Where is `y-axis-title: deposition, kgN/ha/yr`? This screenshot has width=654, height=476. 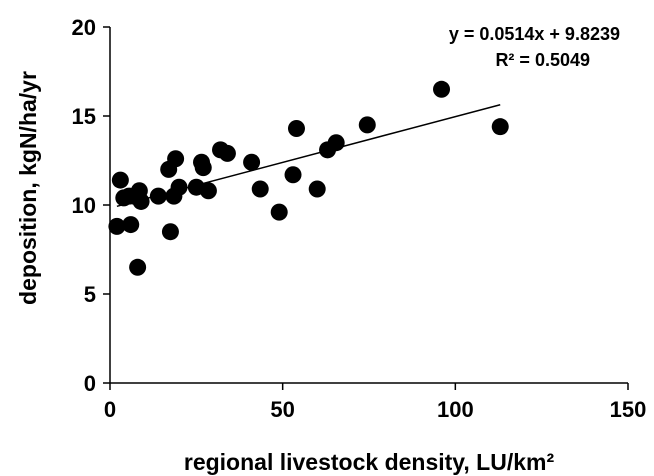 y-axis-title: deposition, kgN/ha/yr is located at coordinates (28, 188).